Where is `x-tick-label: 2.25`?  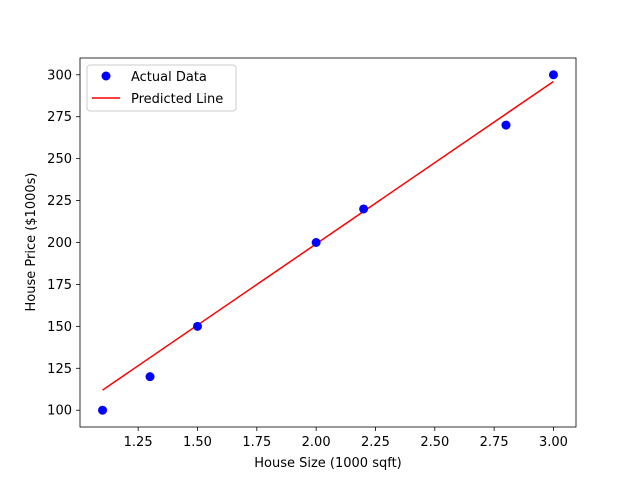
x-tick-label: 2.25 is located at coordinates (375, 442).